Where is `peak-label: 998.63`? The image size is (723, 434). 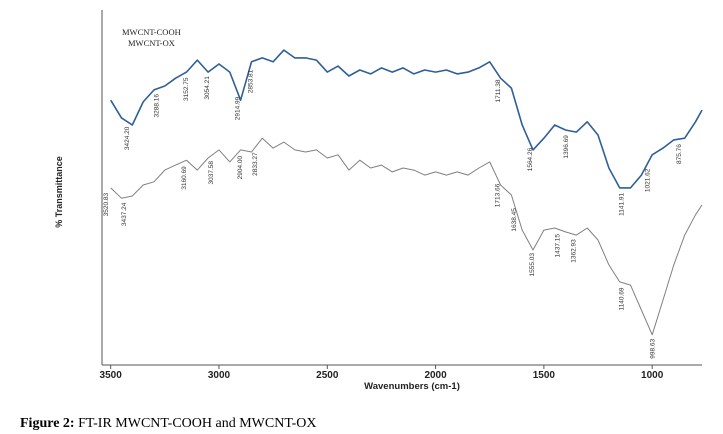
peak-label: 998.63 is located at coordinates (652, 348).